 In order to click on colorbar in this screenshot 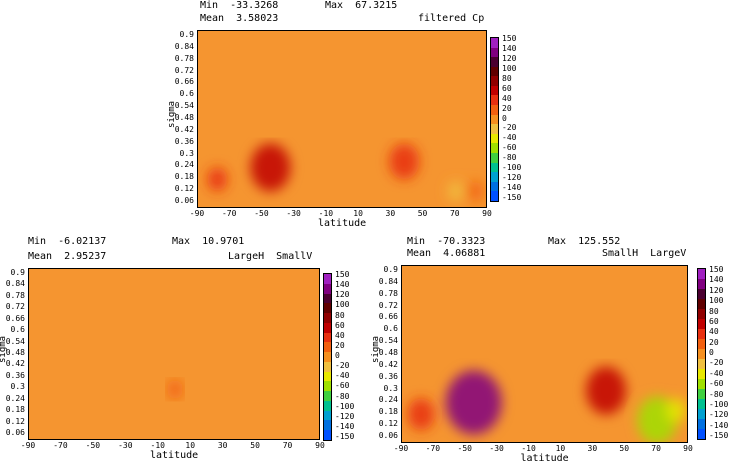, I will do `click(494, 119)`.